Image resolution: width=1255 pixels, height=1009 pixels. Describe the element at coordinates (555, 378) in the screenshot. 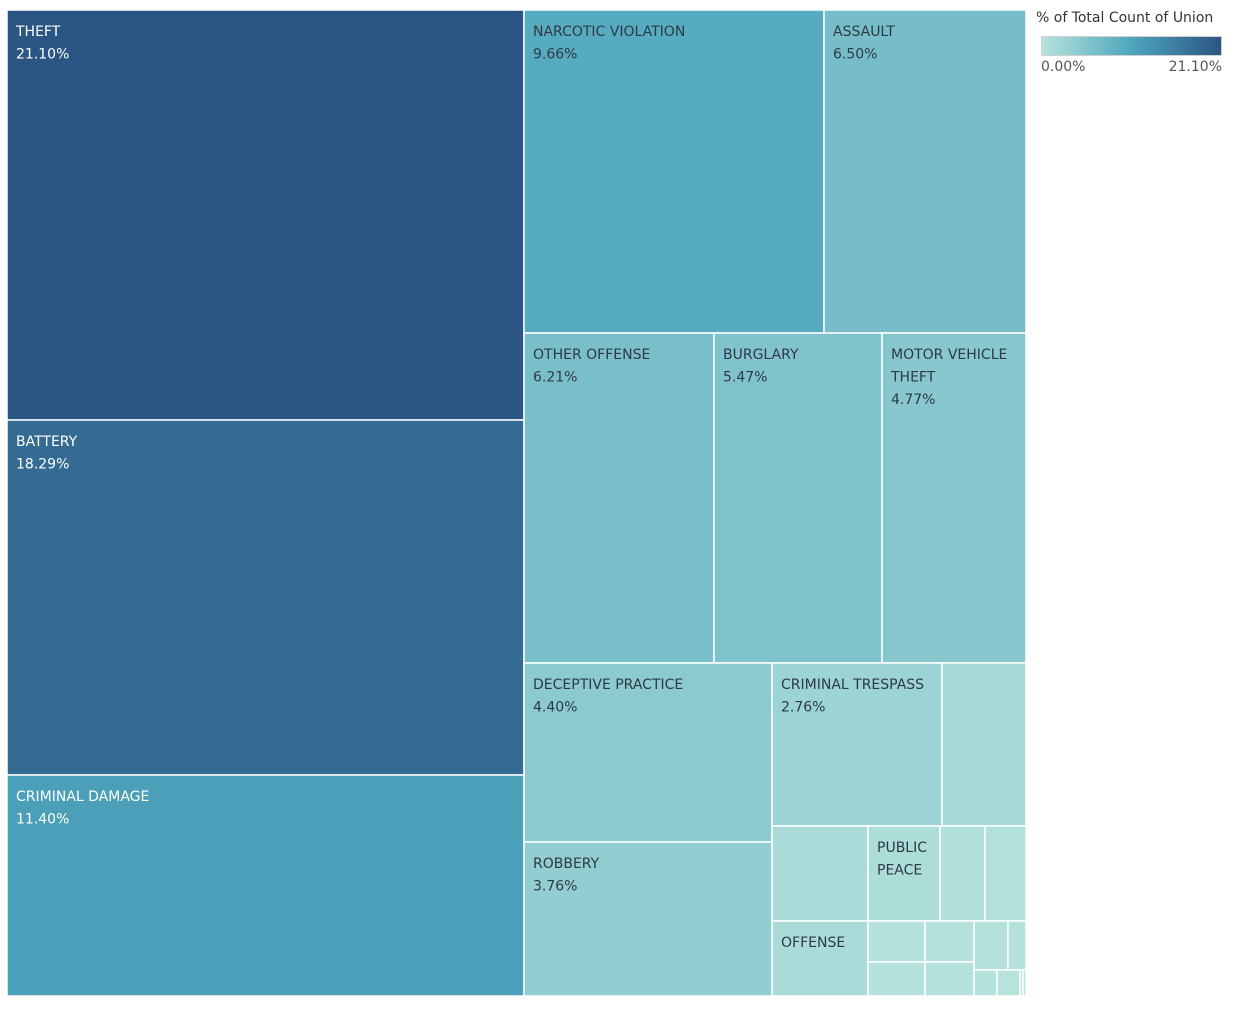

I see `tile-value-other-offense: 6.21%` at that location.